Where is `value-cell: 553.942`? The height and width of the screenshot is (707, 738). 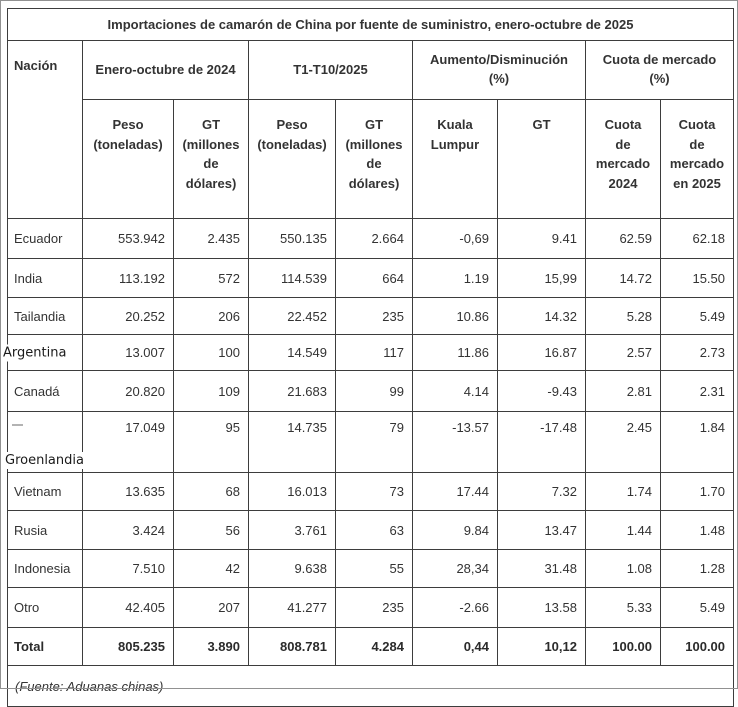 value-cell: 553.942 is located at coordinates (128, 238).